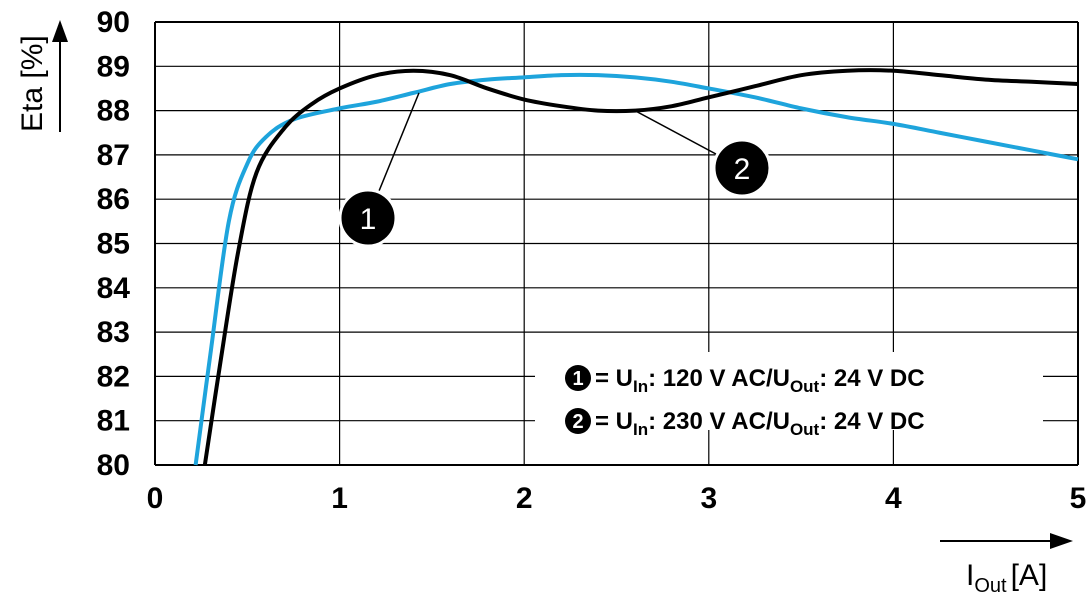  Describe the element at coordinates (1061, 541) in the screenshot. I see `x-axis-arrowhead` at that location.